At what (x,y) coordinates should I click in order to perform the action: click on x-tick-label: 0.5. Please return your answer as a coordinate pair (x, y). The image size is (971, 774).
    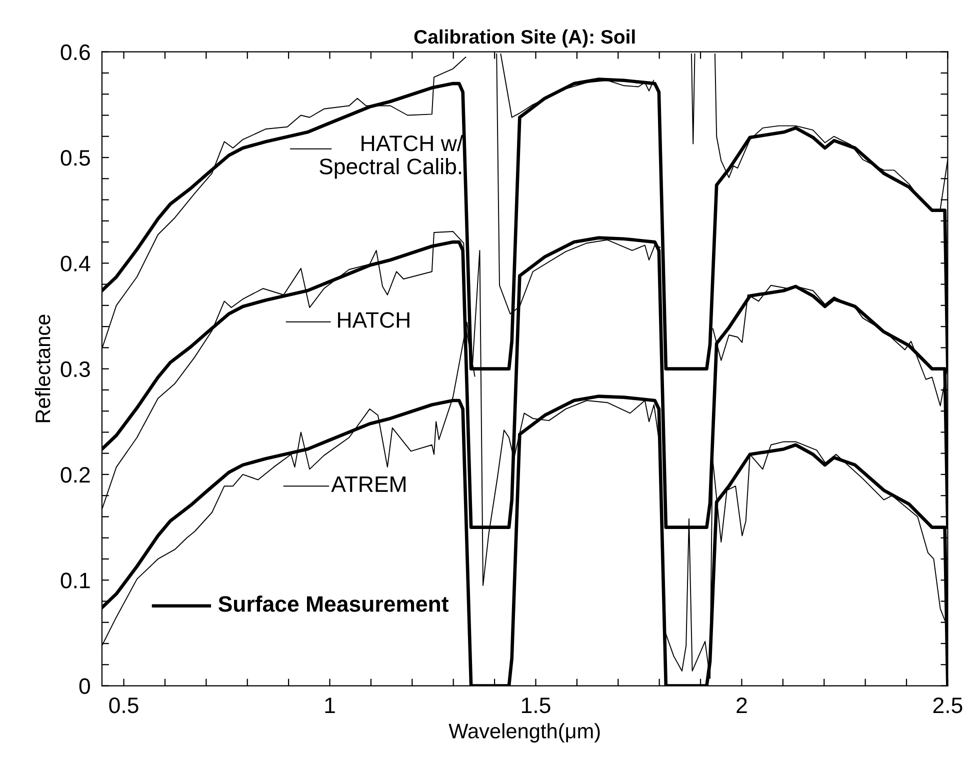
    Looking at the image, I should click on (123, 705).